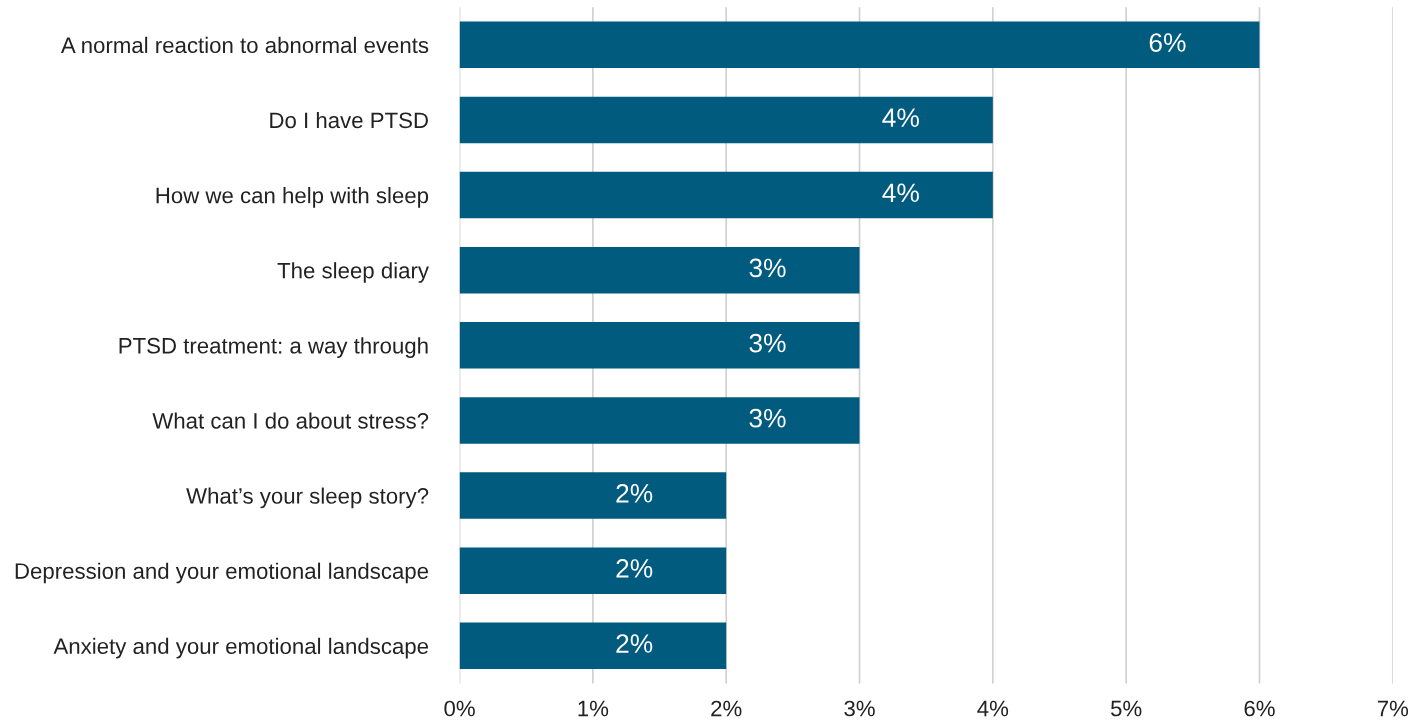  What do you see at coordinates (307, 498) in the screenshot?
I see `y-tick-label: What’s your sleep story?` at bounding box center [307, 498].